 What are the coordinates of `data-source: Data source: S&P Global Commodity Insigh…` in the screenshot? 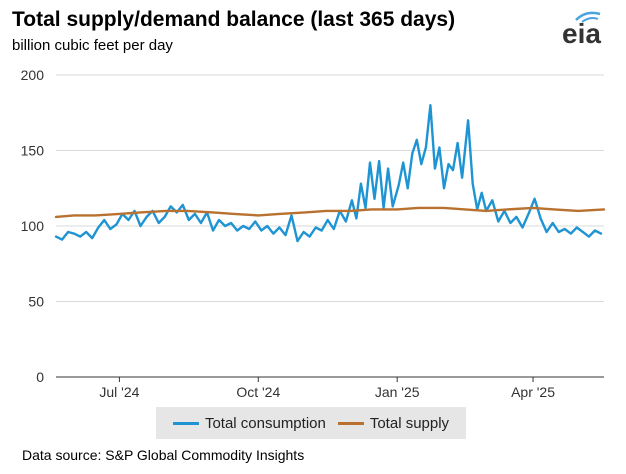 It's located at (163, 455).